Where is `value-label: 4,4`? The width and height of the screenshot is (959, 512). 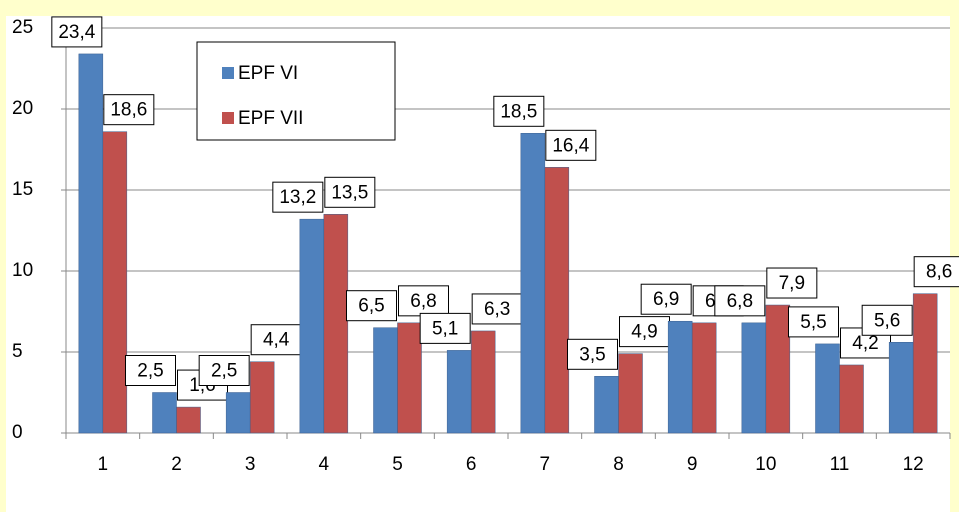
value-label: 4,4 is located at coordinates (276, 340).